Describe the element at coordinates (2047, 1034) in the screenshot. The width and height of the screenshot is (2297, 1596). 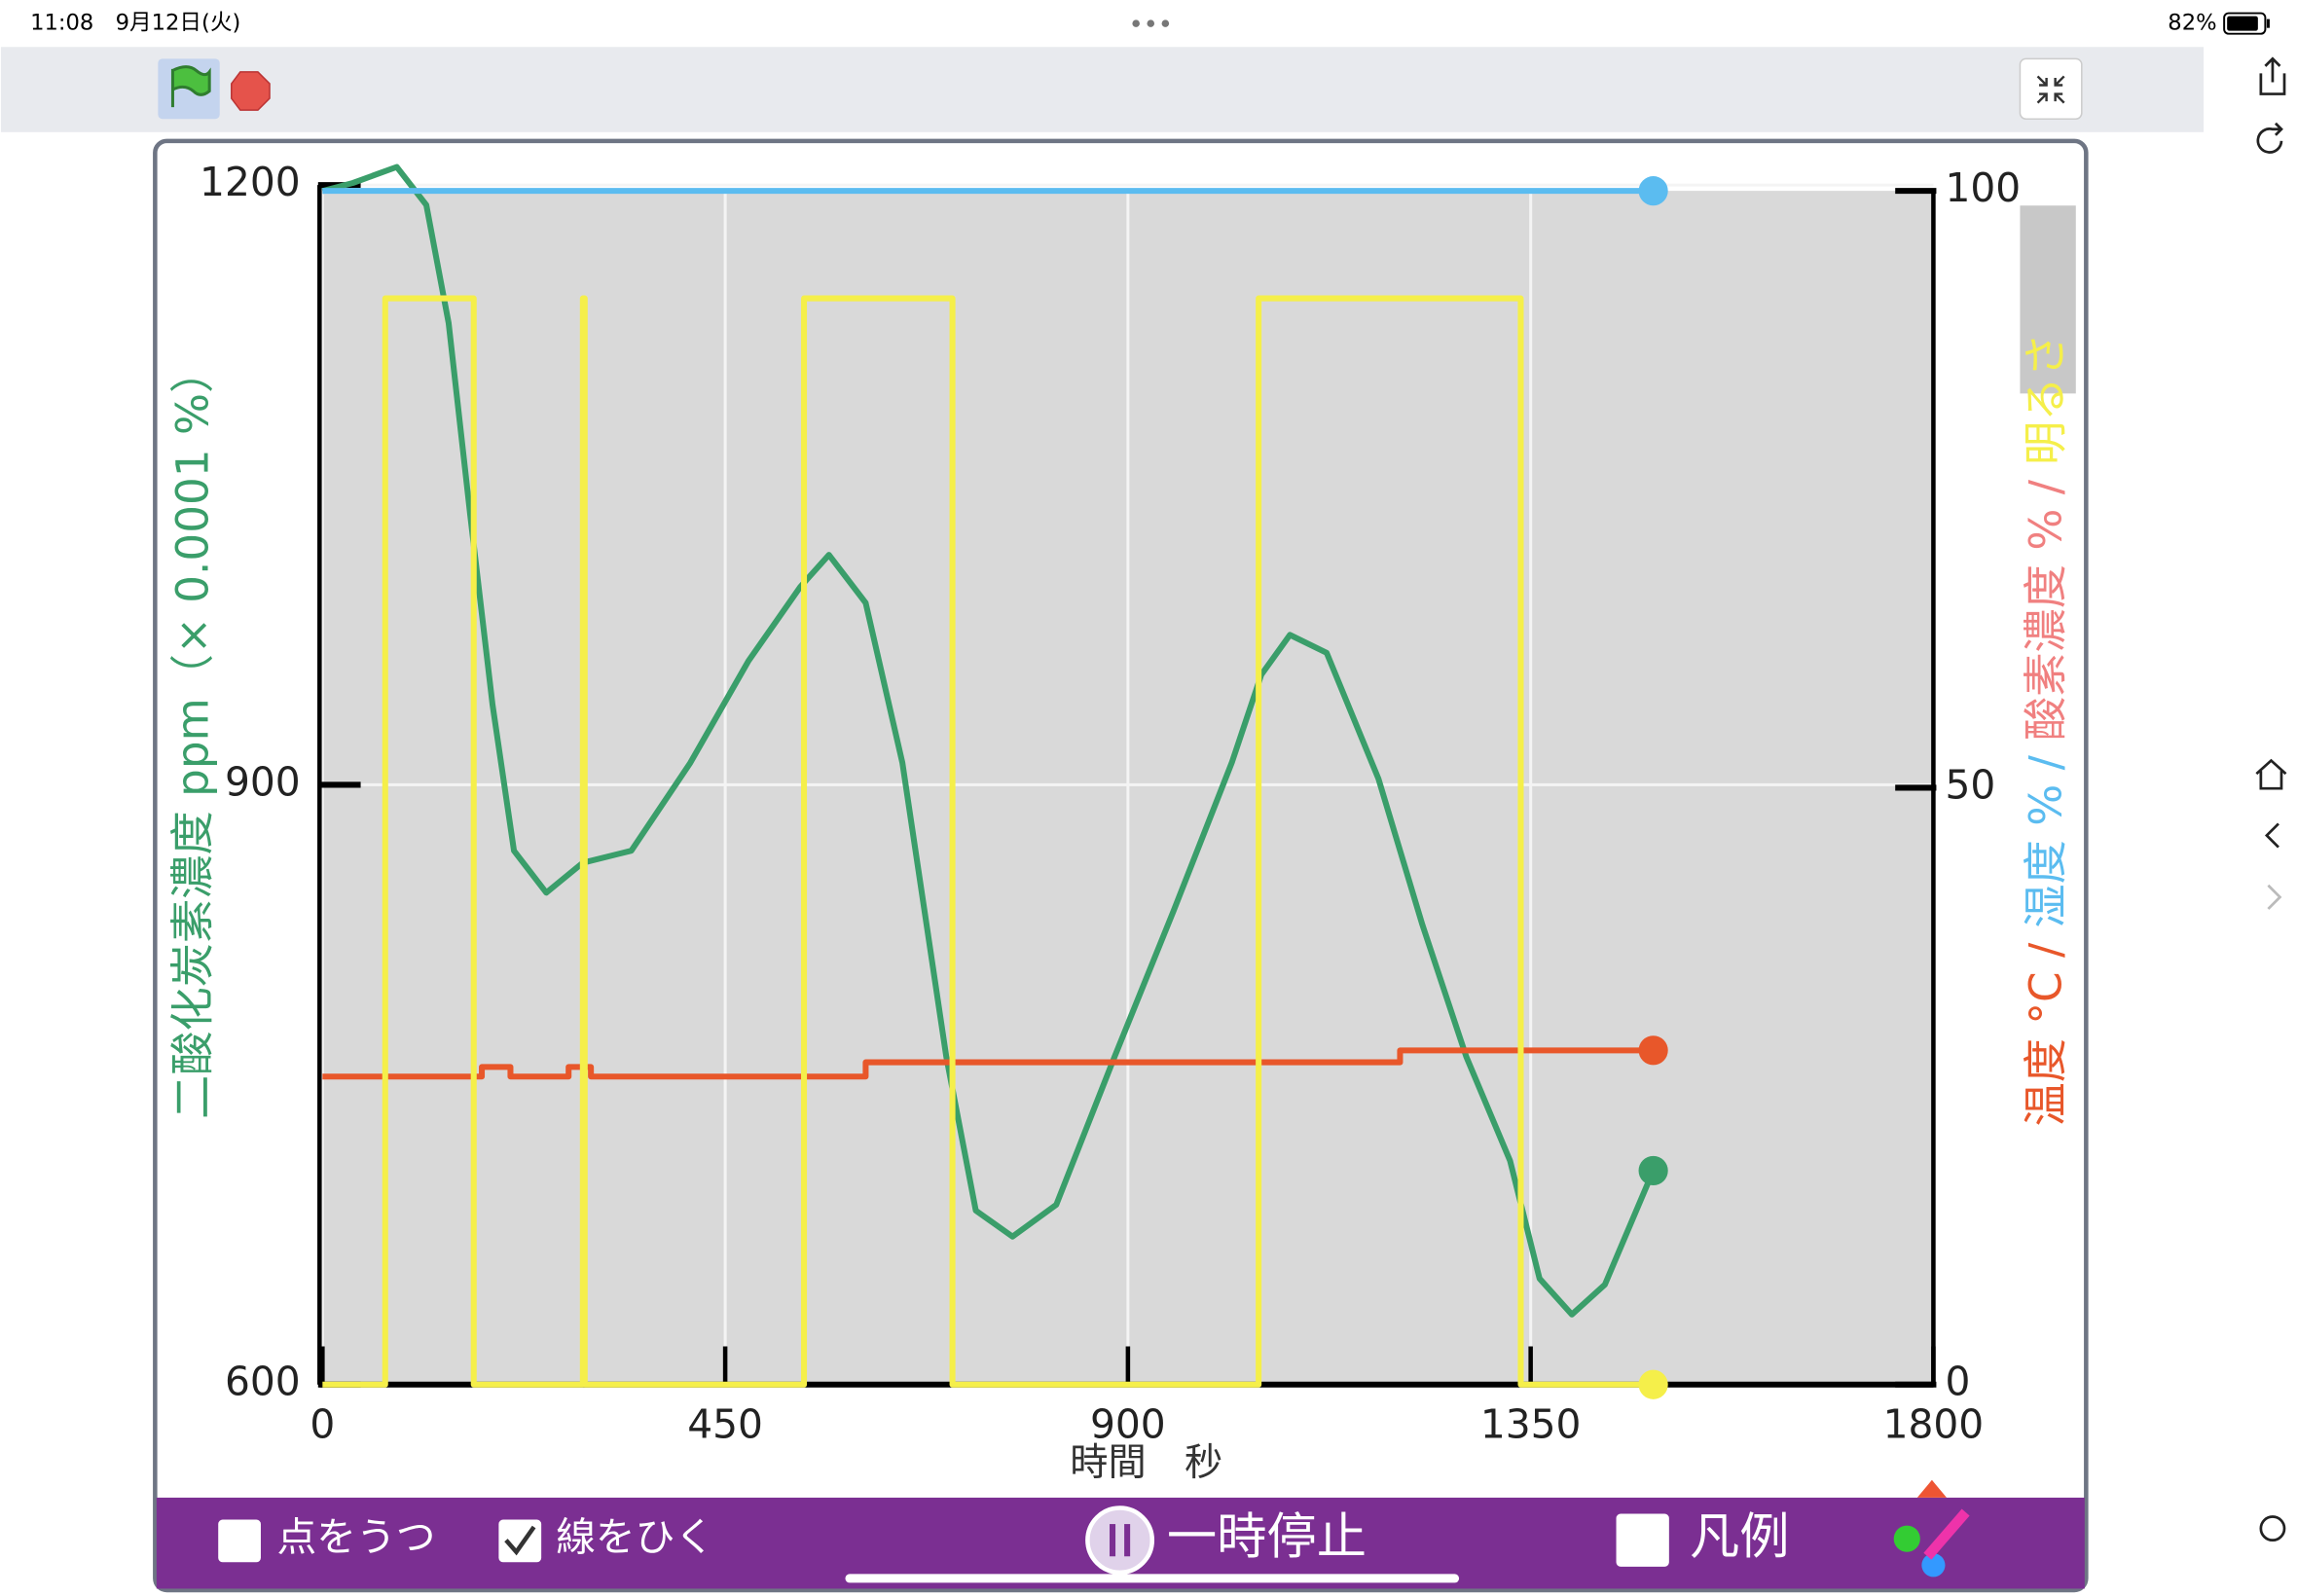
I see `y2-axis-title-part: 温度 °C /` at that location.